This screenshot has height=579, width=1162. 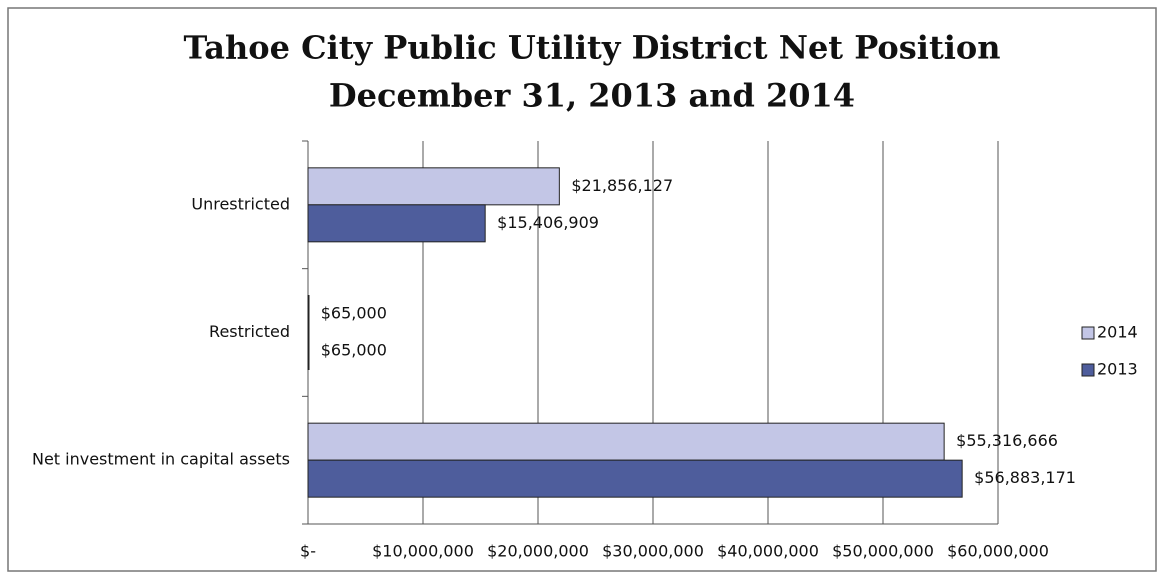 I want to click on legend-label: 2013, so click(x=1117, y=369).